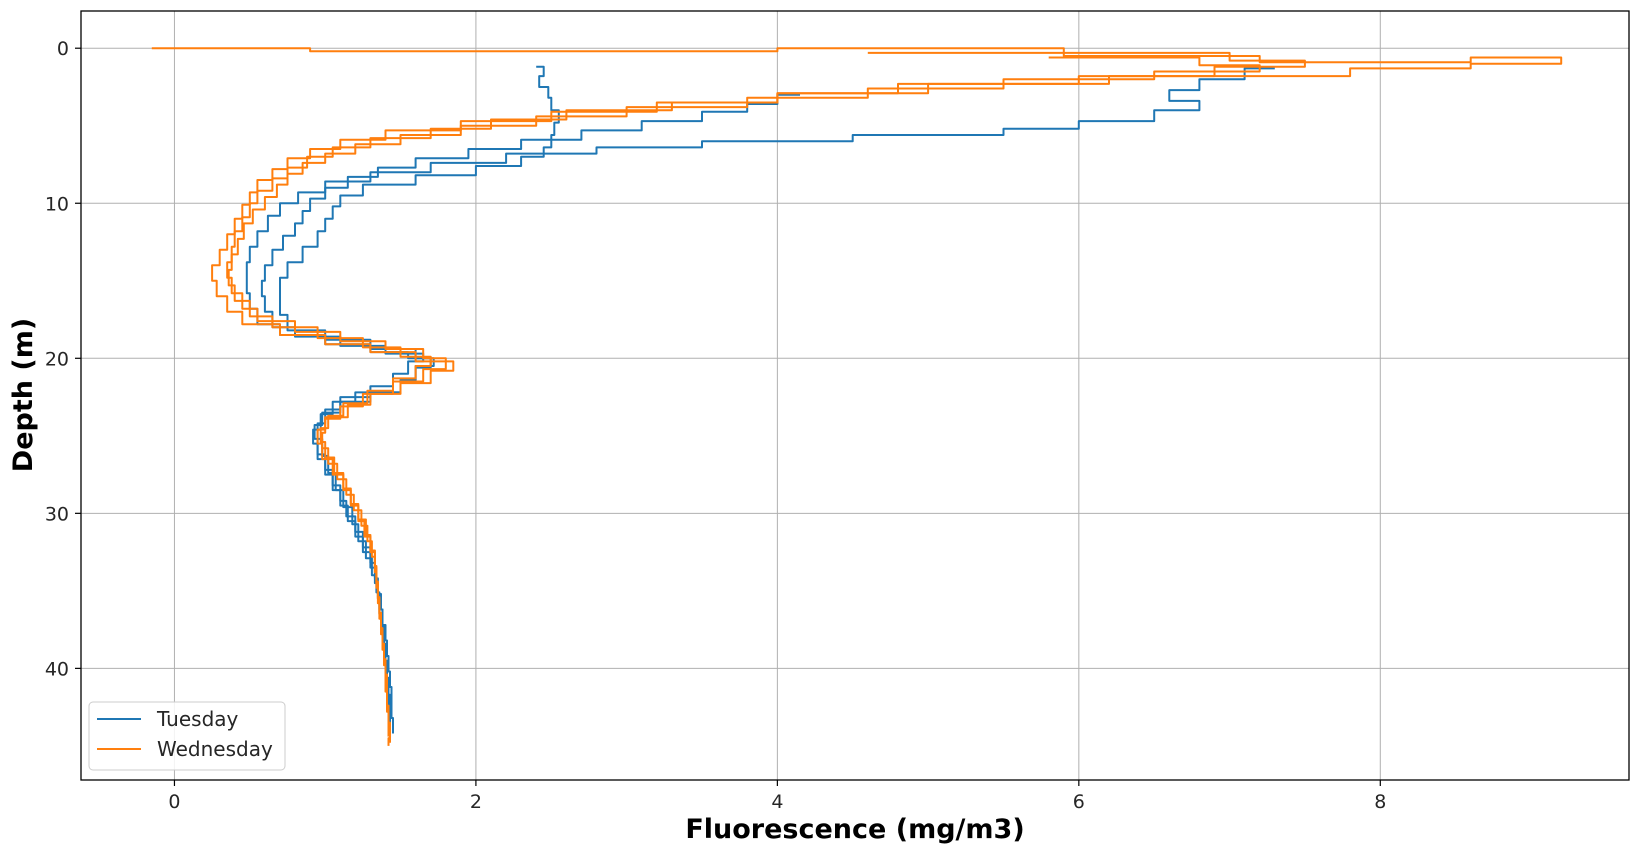  What do you see at coordinates (1079, 802) in the screenshot?
I see `x-tick-label: 6` at bounding box center [1079, 802].